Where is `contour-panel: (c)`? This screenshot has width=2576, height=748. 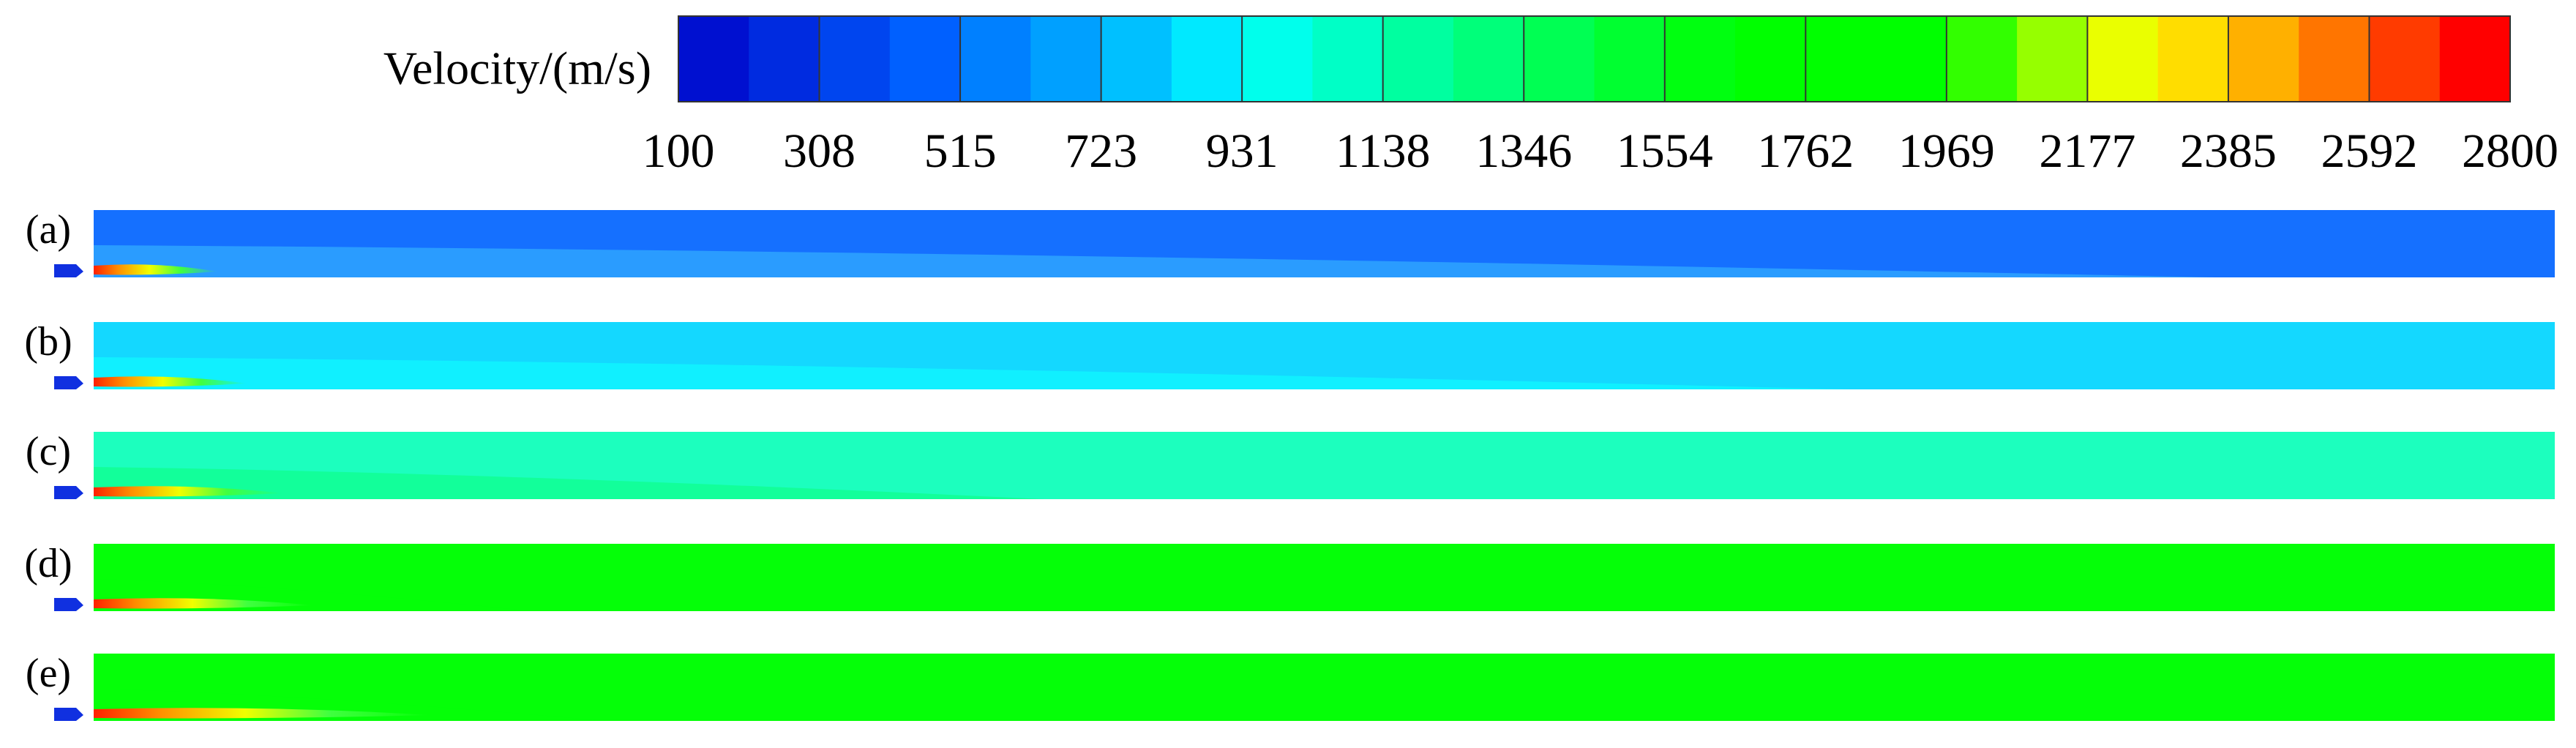
contour-panel: (c) is located at coordinates (1290, 464).